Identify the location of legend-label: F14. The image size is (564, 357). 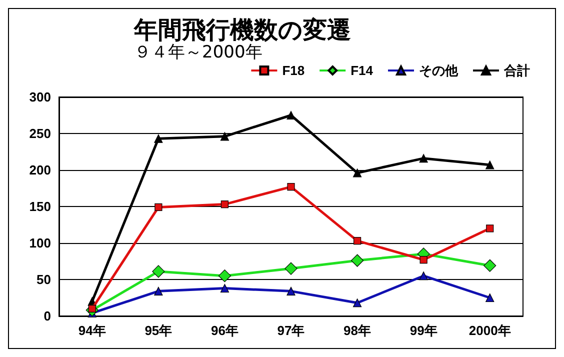
(362, 70).